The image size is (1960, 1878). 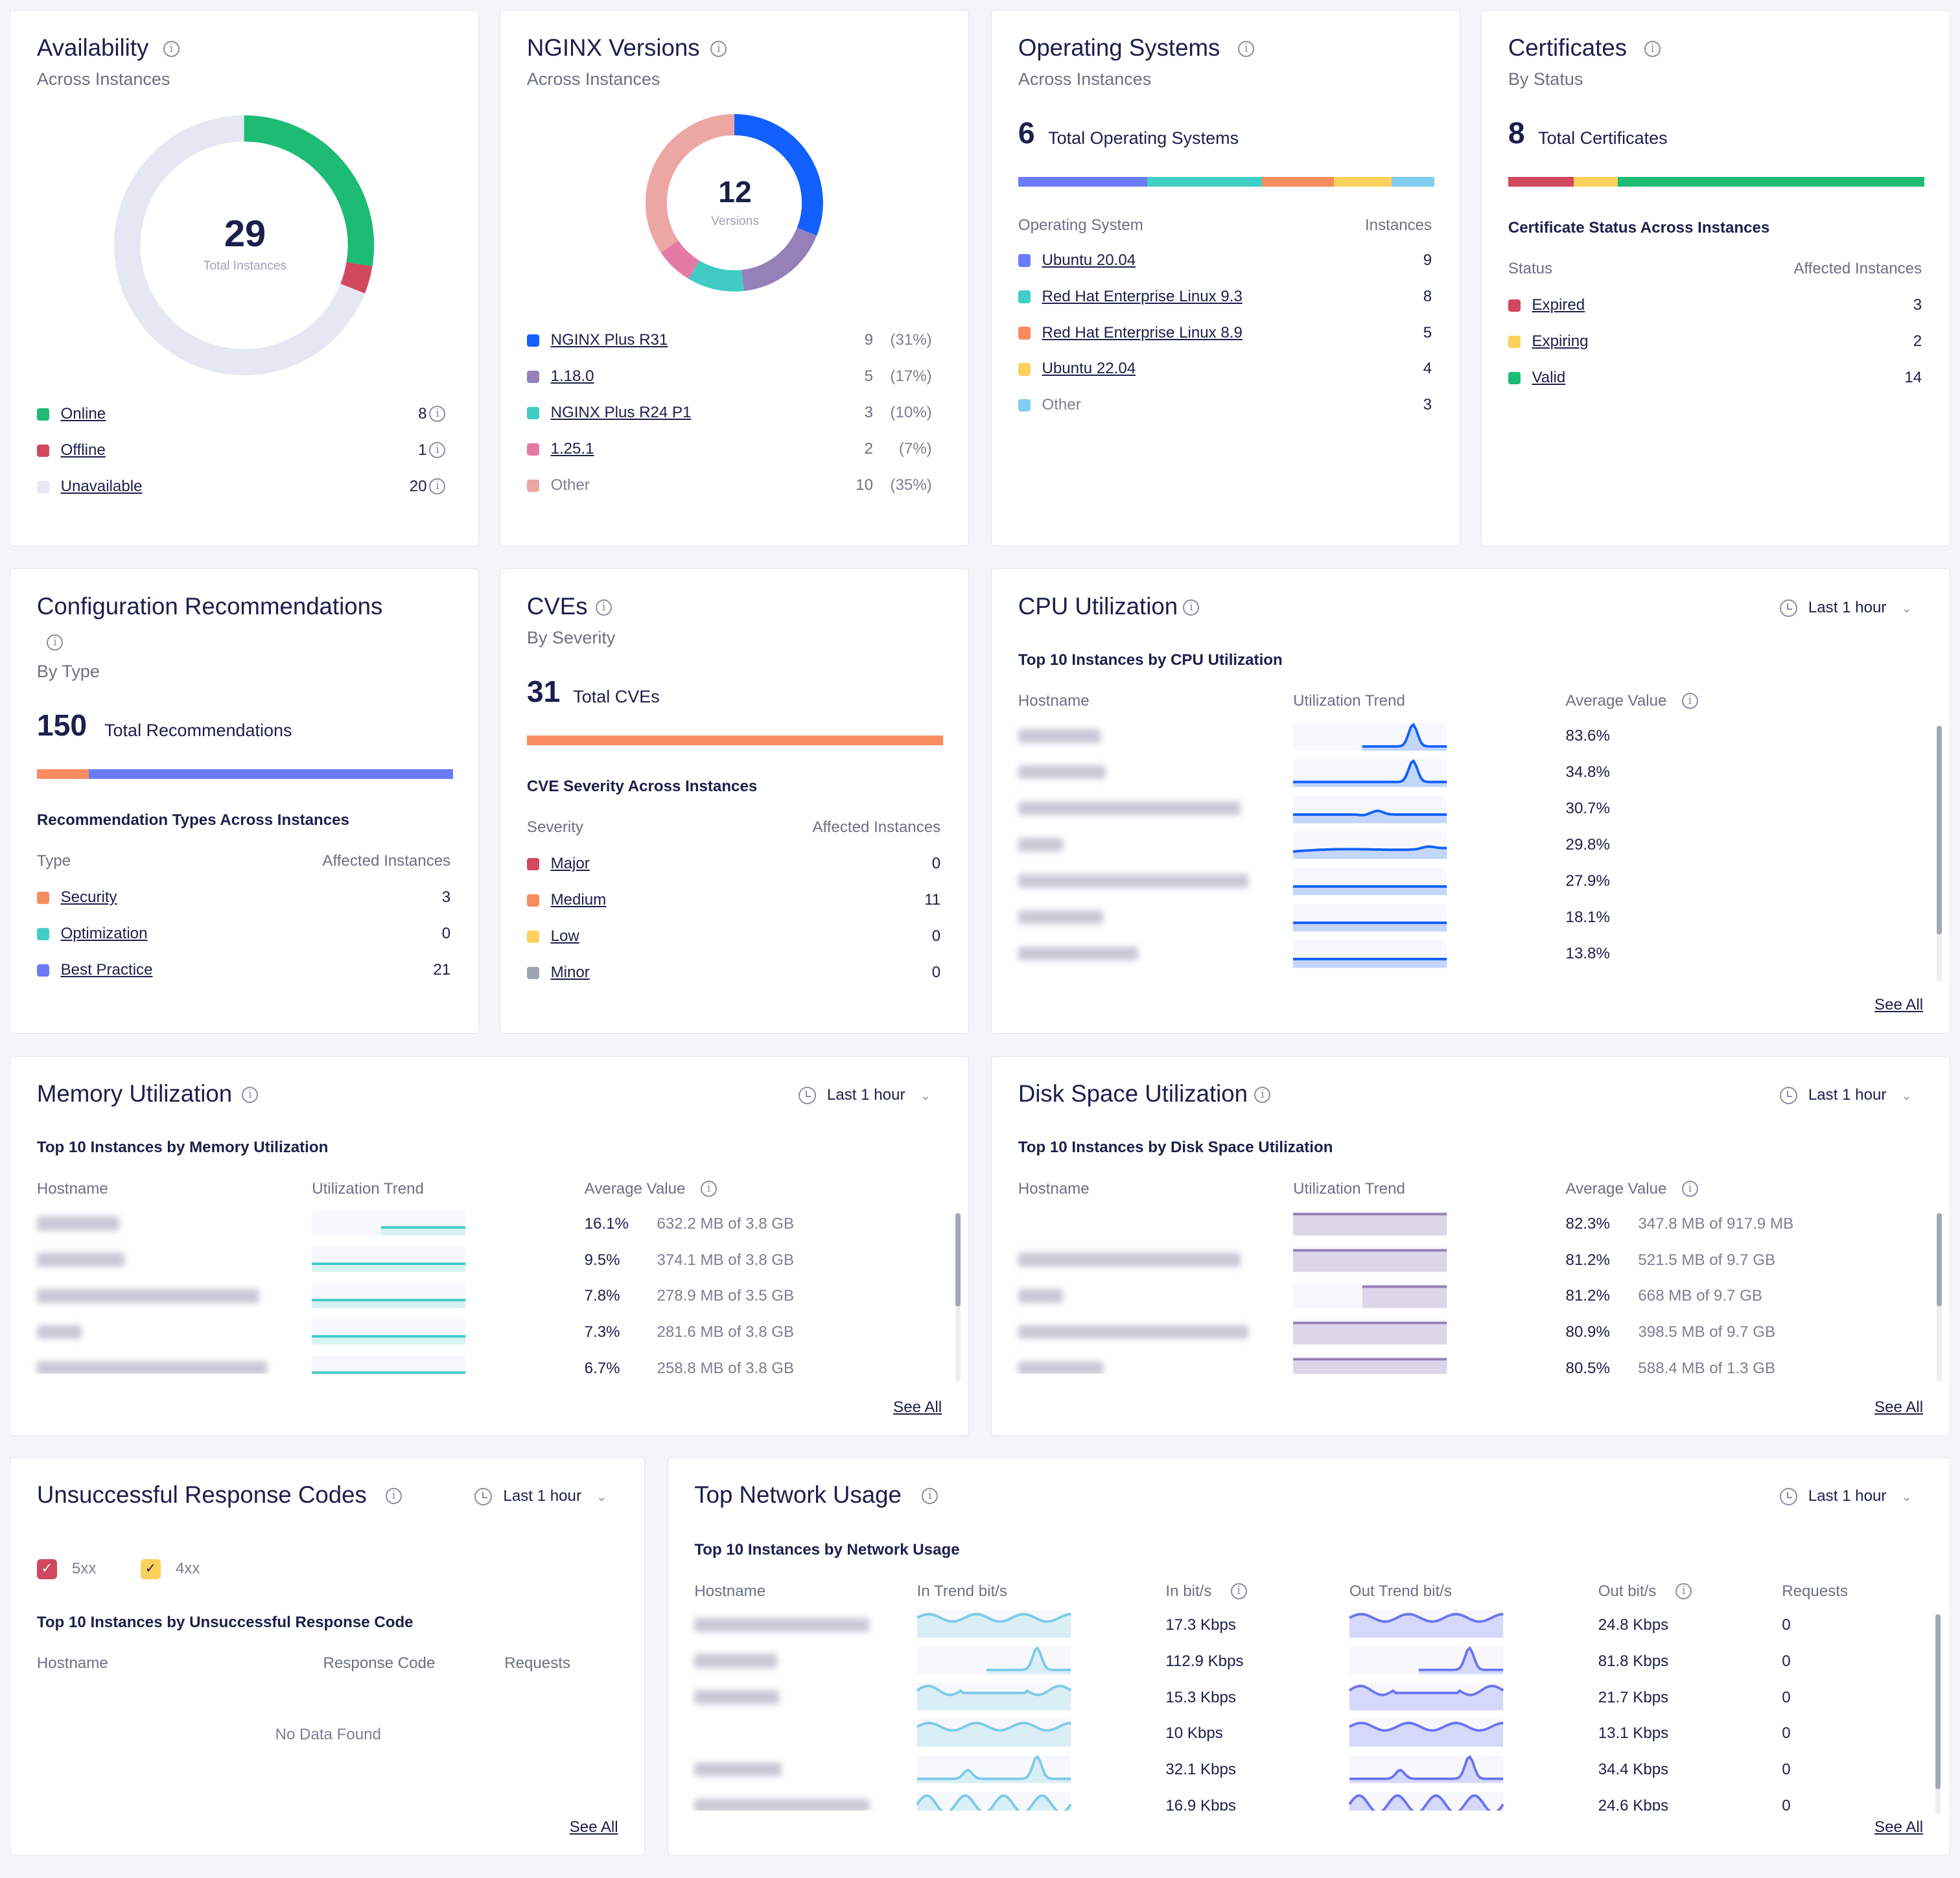 What do you see at coordinates (309, 191) in the screenshot?
I see `donut-segment-online` at bounding box center [309, 191].